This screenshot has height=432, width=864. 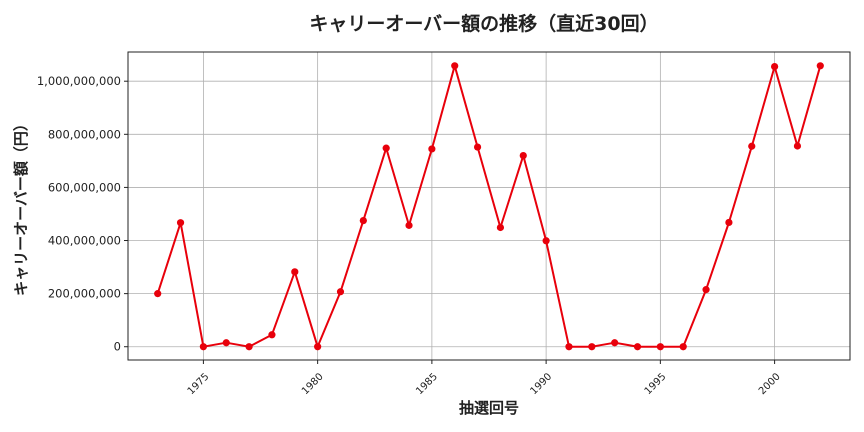 What do you see at coordinates (84, 134) in the screenshot?
I see `y-tick-label: 800,000,000` at bounding box center [84, 134].